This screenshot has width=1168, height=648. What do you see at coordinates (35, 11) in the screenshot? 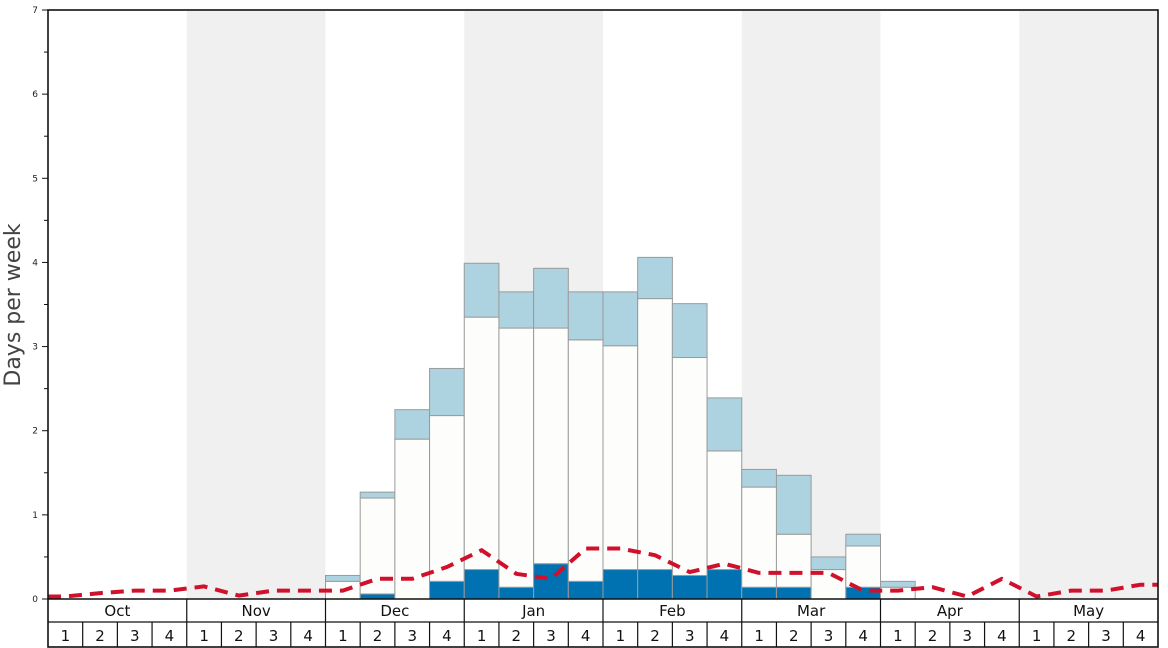
I see `y-tick-label: 7` at bounding box center [35, 11].